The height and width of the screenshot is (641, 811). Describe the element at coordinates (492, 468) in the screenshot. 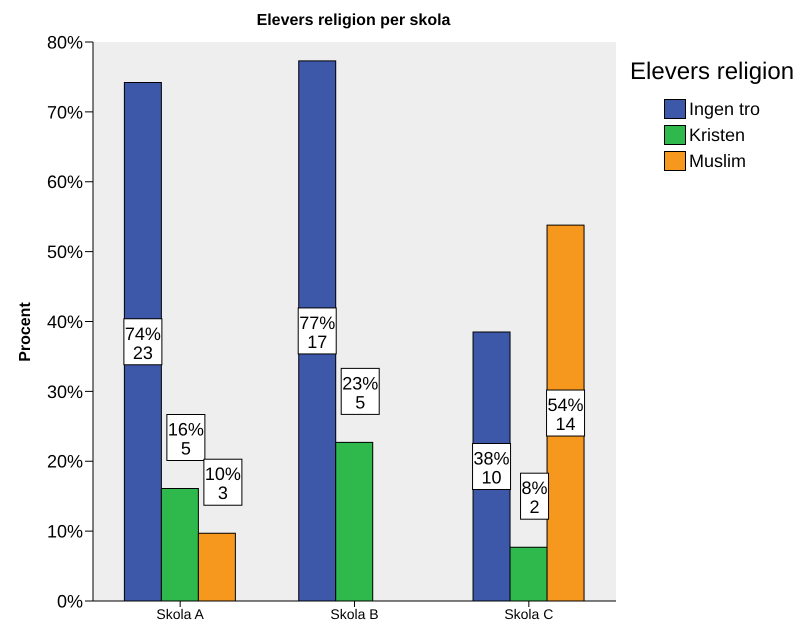

I see `data-label: 38% 10` at that location.